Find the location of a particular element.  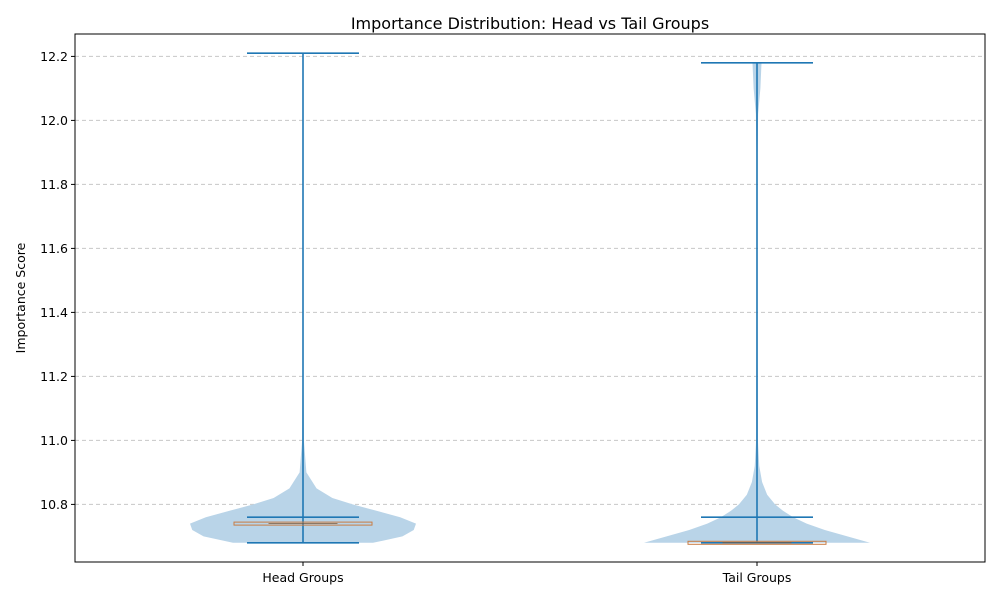

y-tick-label: 11.2 is located at coordinates (54, 376).